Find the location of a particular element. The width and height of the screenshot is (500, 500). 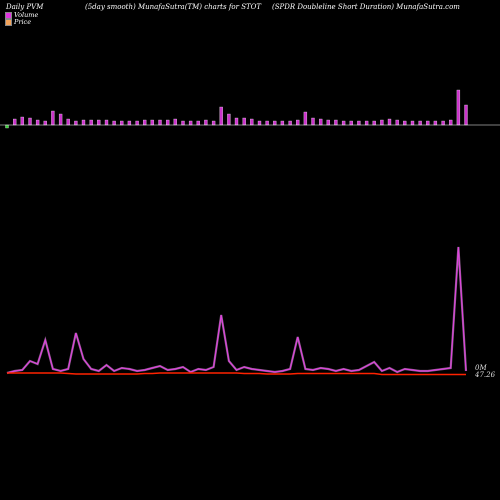

legend-price-label: Price is located at coordinates (23, 22).